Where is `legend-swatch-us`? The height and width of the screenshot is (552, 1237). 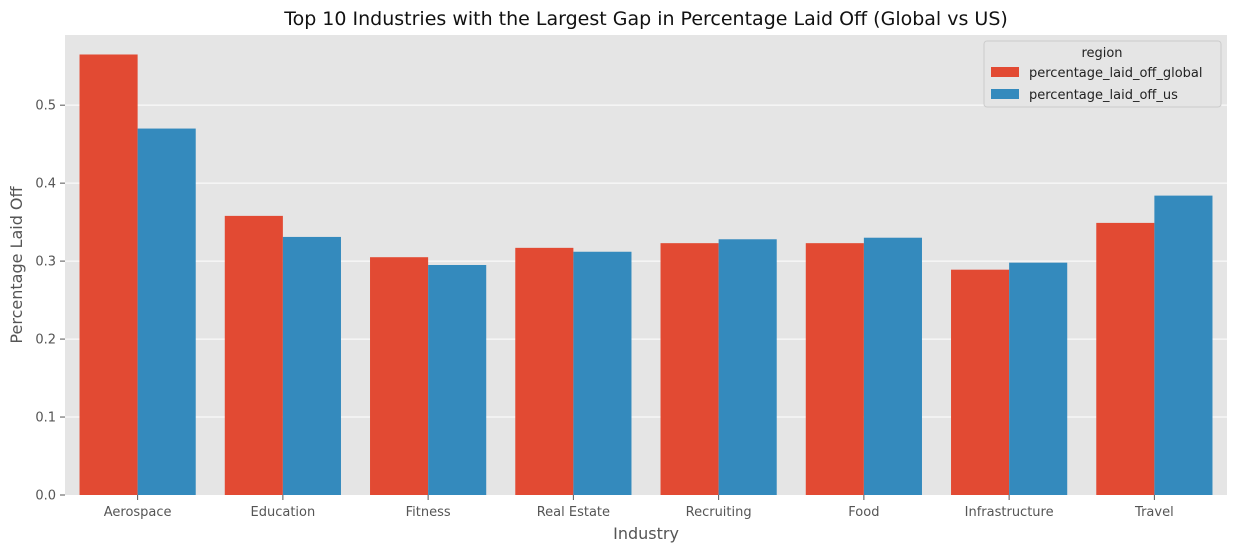 legend-swatch-us is located at coordinates (1005, 94).